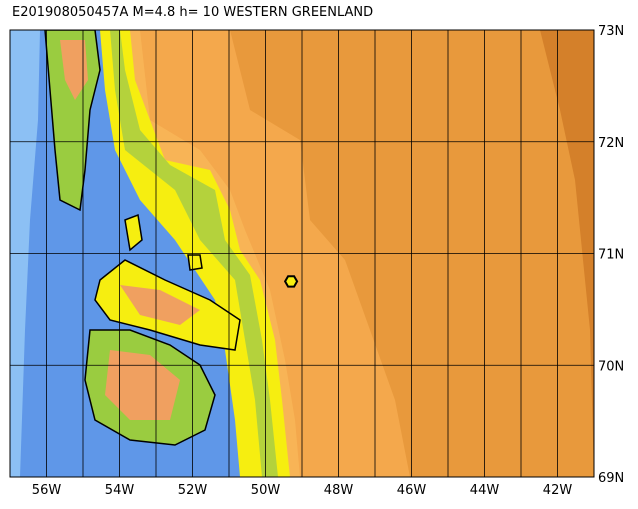 This screenshot has height=509, width=638. I want to click on lon-tick-label: 44W, so click(485, 490).